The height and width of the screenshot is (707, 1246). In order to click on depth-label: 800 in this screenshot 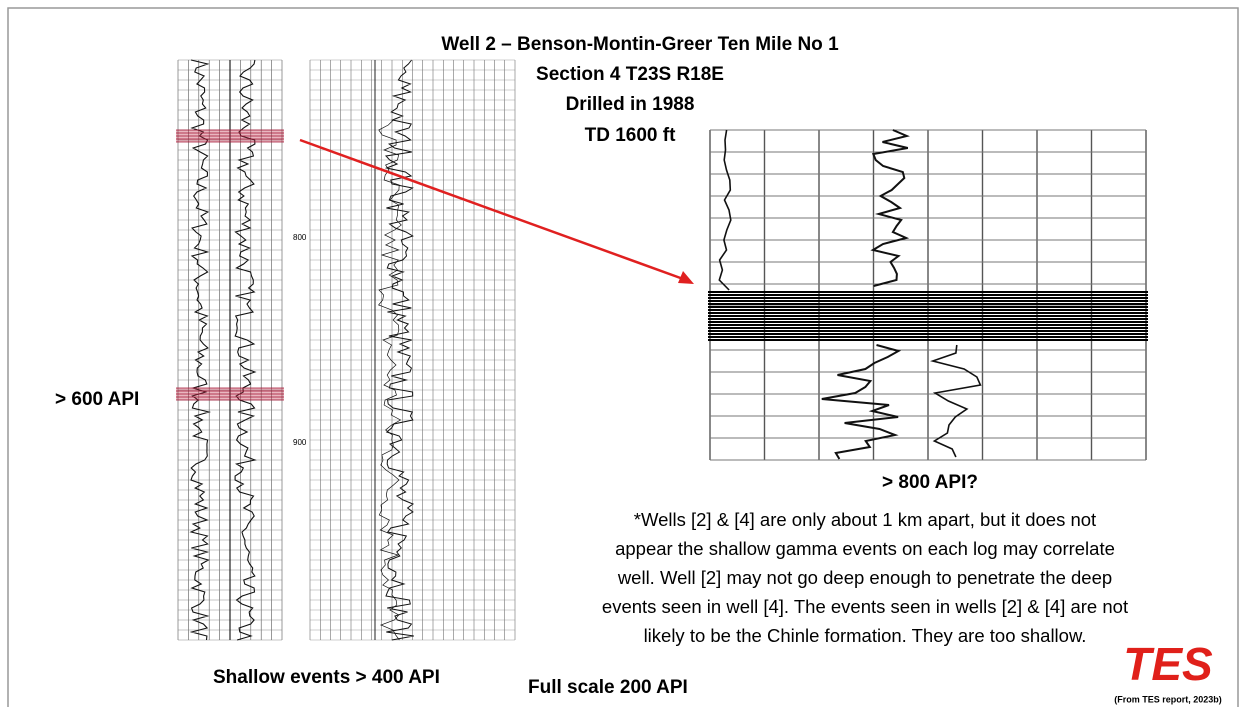, I will do `click(300, 237)`.